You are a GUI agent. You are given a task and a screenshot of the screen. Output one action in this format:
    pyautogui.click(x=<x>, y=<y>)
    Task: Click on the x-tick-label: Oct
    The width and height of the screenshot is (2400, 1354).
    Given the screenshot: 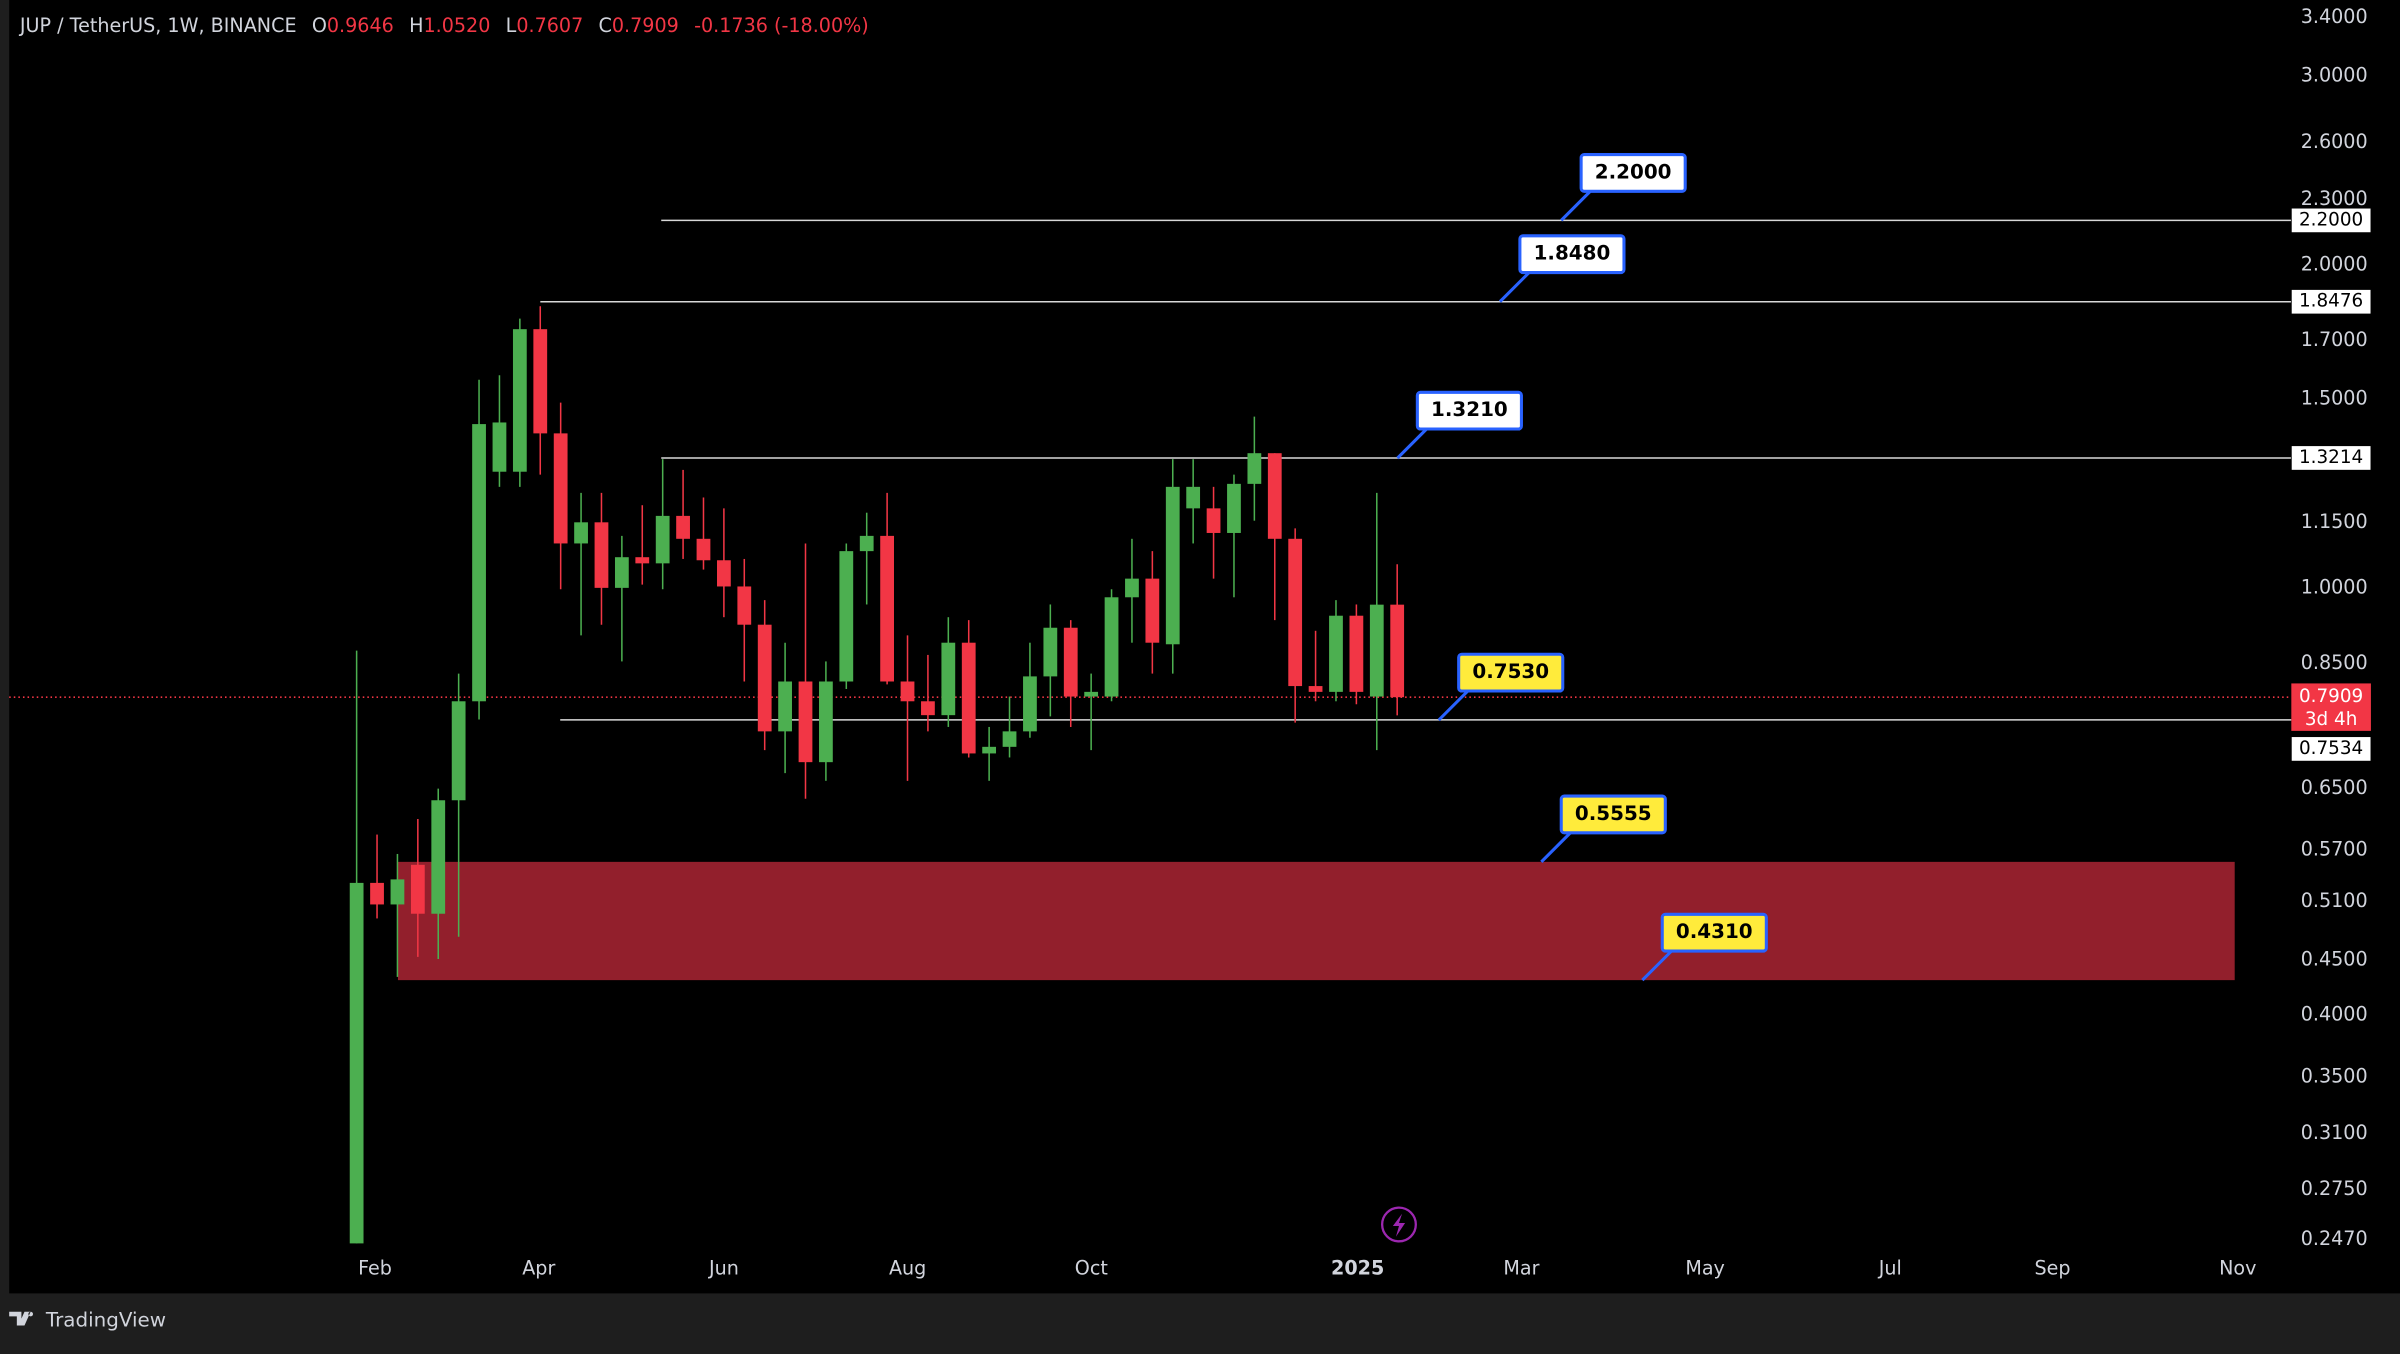 What is the action you would take?
    pyautogui.click(x=1092, y=1267)
    